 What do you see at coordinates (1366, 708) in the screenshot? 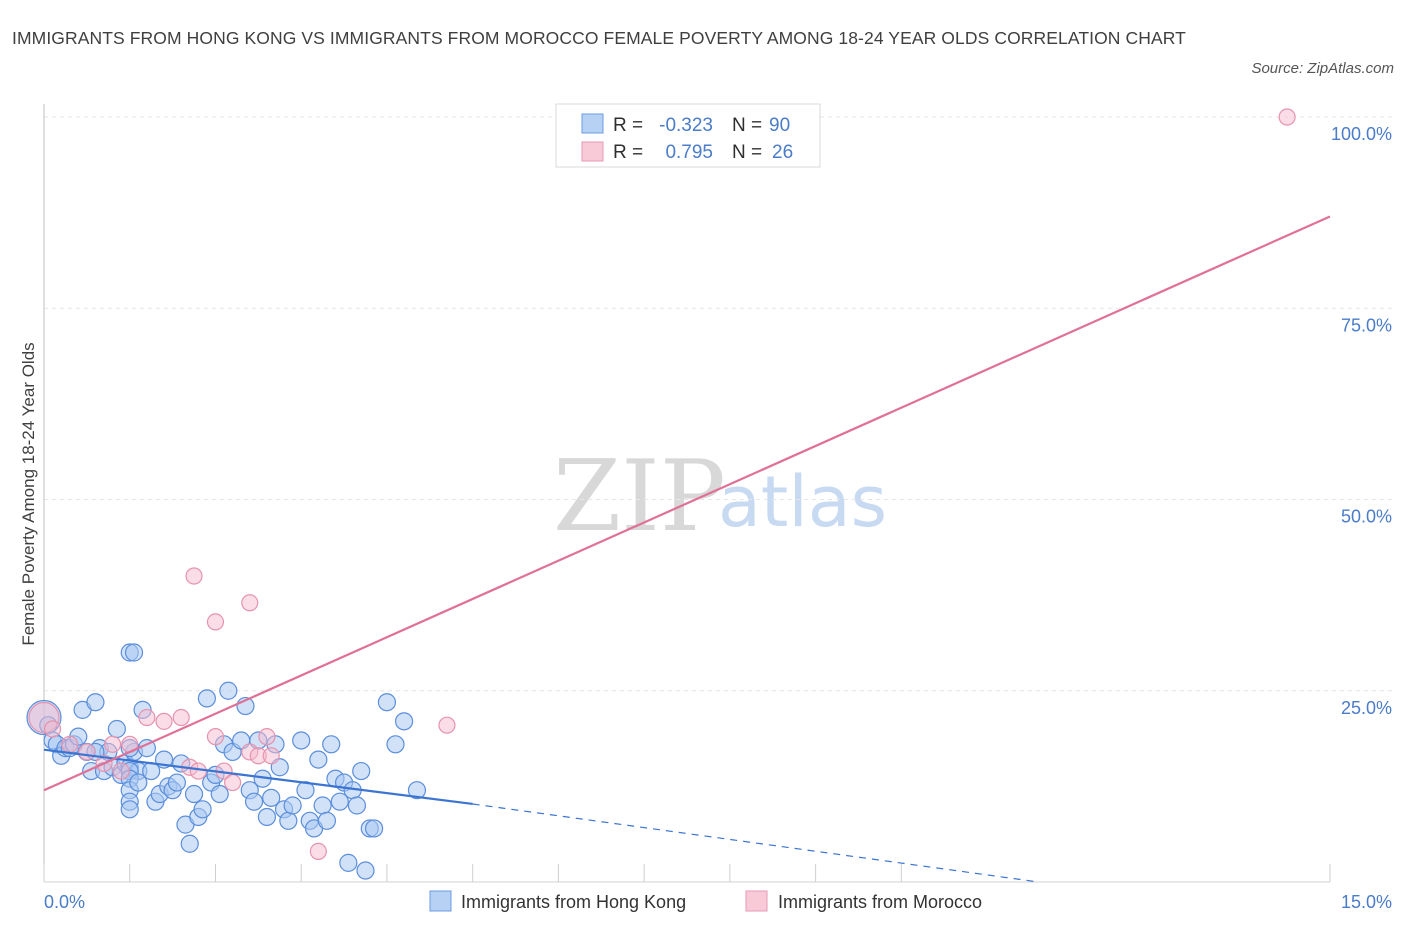
I see `y-tick-label-25: 25.0%` at bounding box center [1366, 708].